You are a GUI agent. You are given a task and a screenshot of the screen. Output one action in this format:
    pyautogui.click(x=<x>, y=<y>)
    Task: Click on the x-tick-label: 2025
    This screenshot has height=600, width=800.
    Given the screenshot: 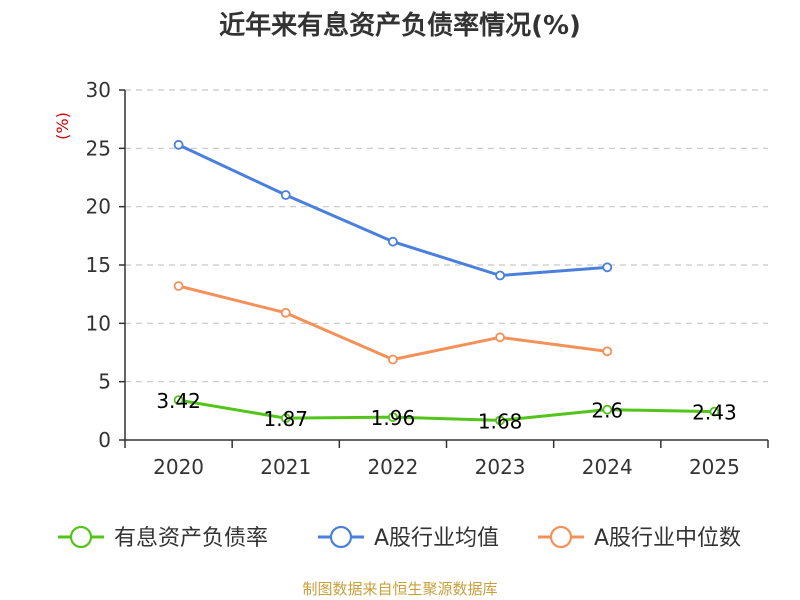 What is the action you would take?
    pyautogui.click(x=714, y=467)
    